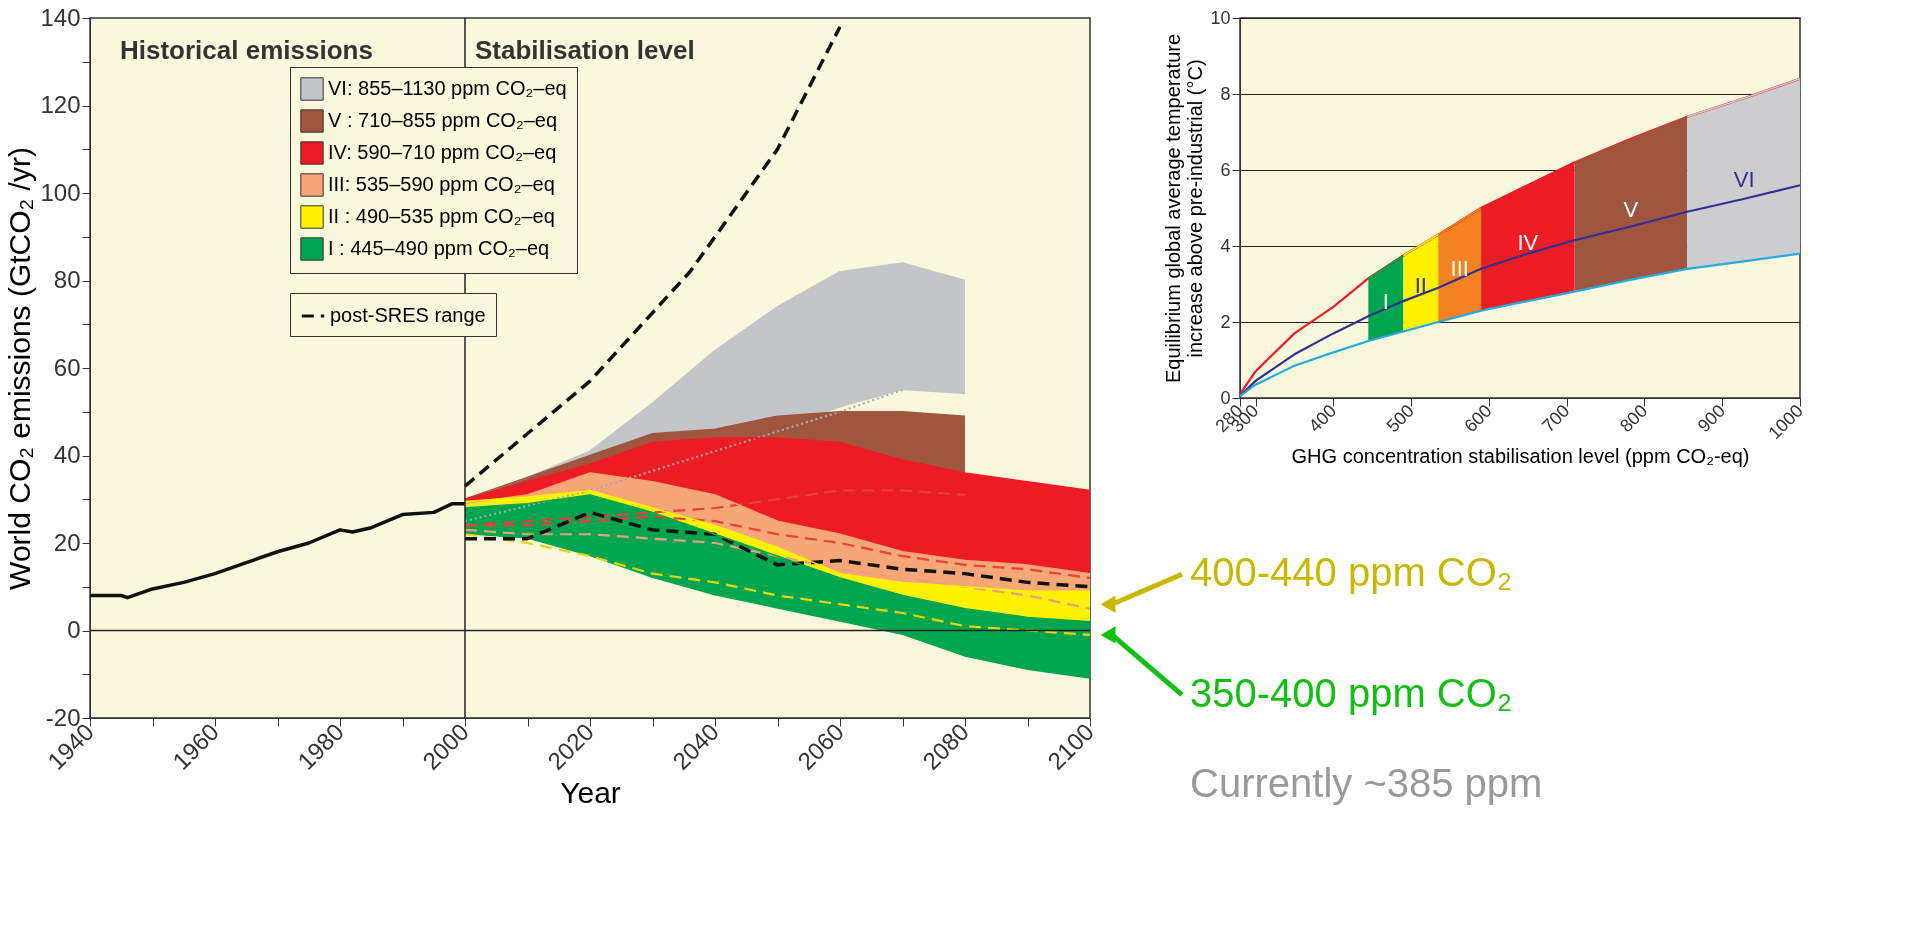  I want to click on x-tick-label: 400, so click(1322, 418).